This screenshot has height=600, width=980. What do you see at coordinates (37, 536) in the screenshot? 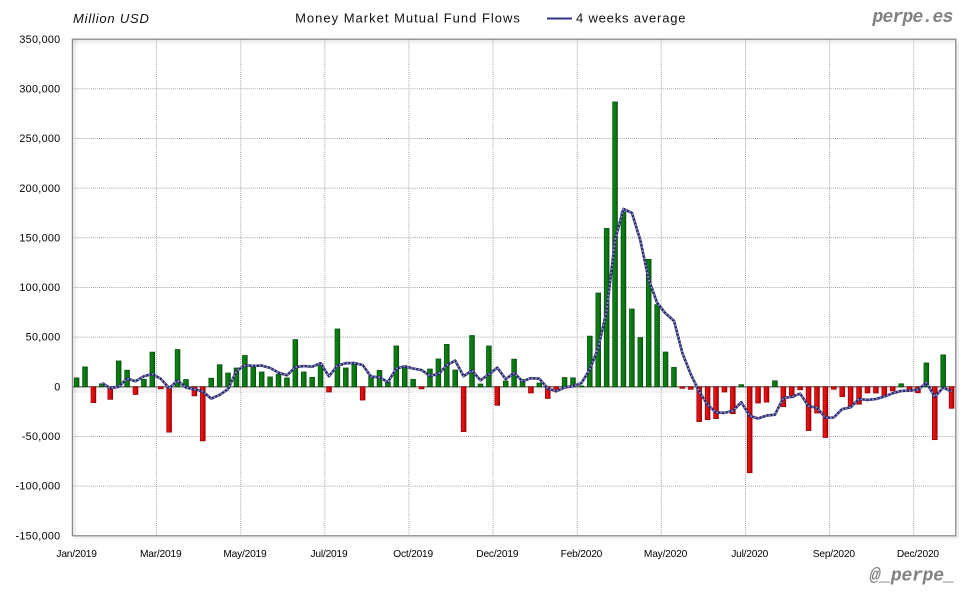
I see `svg-text: -150,000` at bounding box center [37, 536].